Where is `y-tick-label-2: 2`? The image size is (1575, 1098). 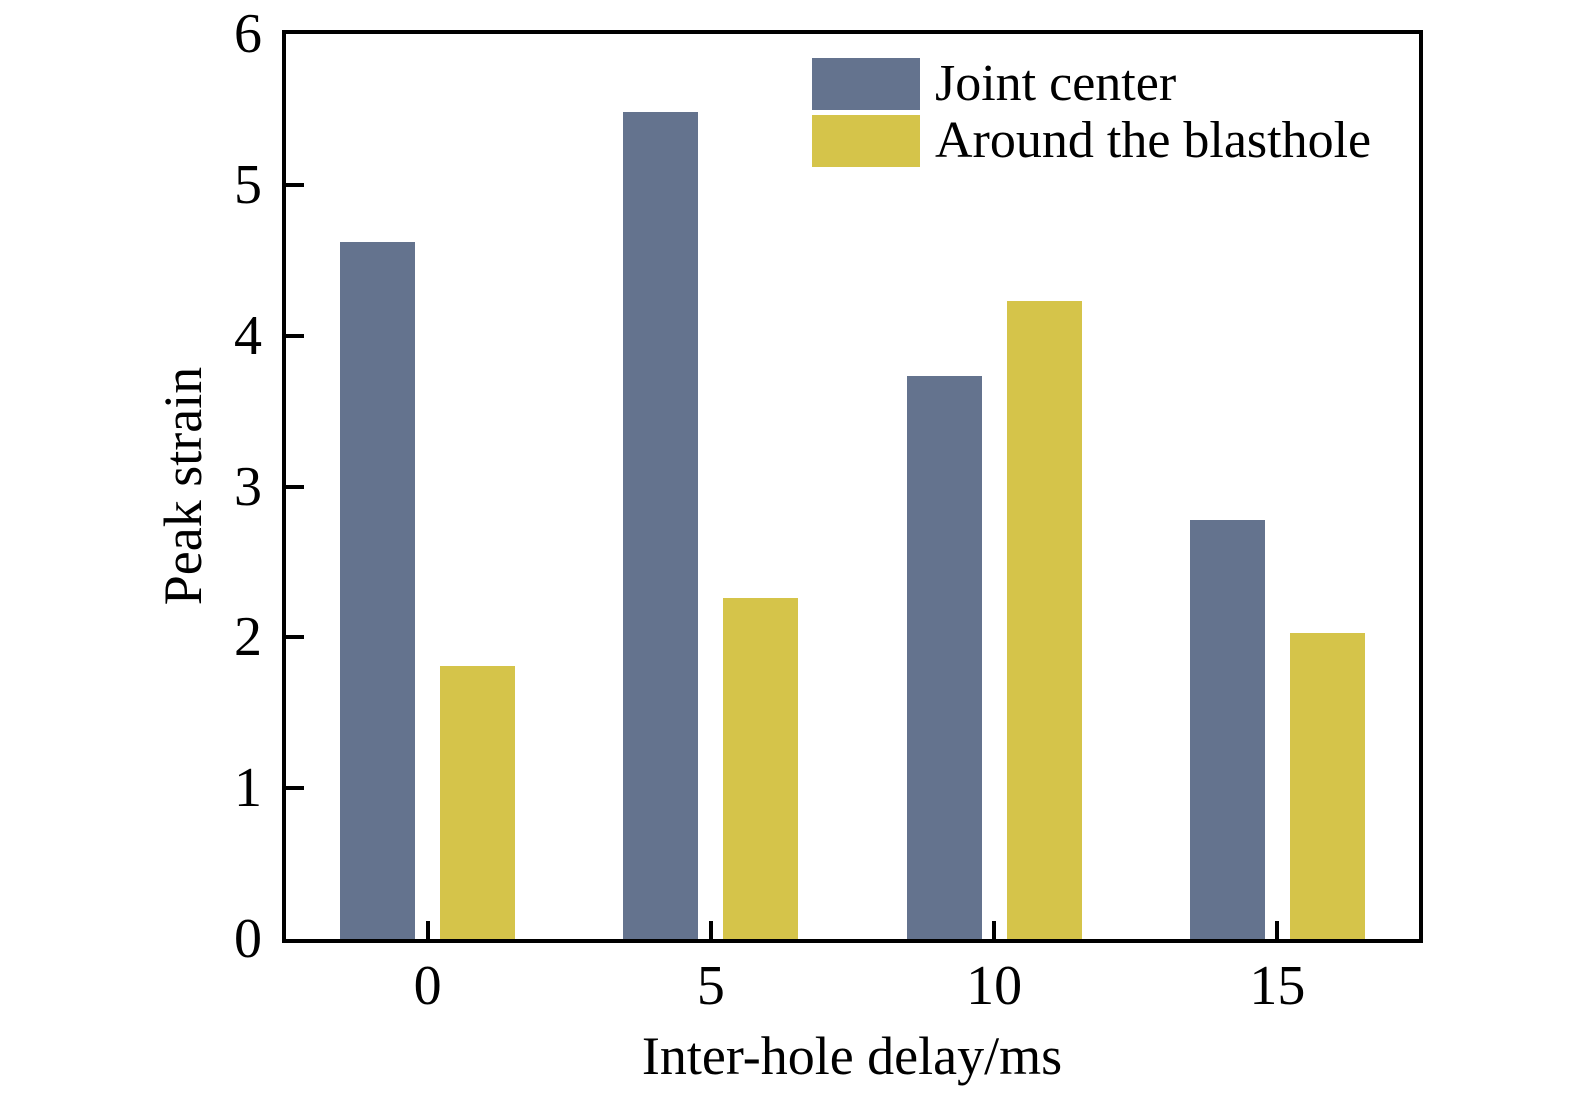
y-tick-label-2: 2 is located at coordinates (248, 637).